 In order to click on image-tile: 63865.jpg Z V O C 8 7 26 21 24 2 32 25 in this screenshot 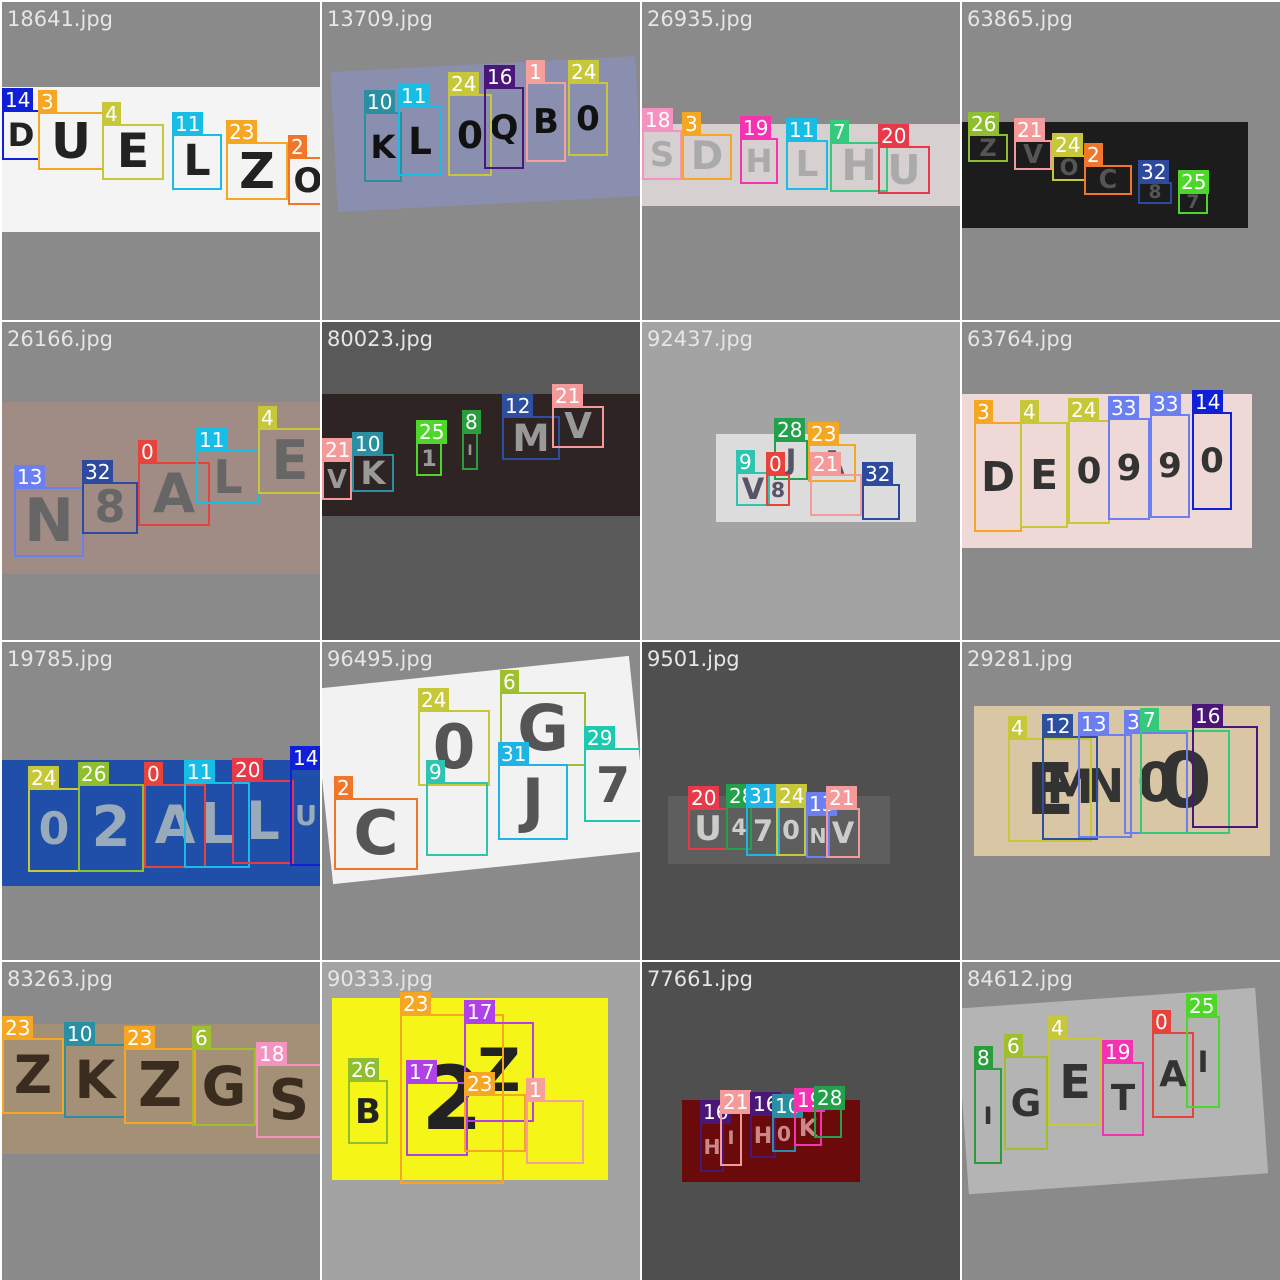, I will do `click(1121, 161)`.